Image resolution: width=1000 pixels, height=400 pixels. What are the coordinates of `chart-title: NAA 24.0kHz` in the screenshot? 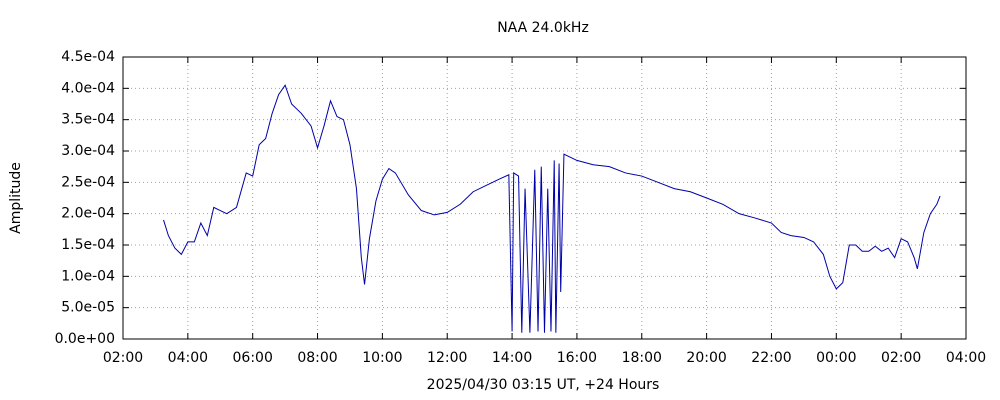 It's located at (543, 28).